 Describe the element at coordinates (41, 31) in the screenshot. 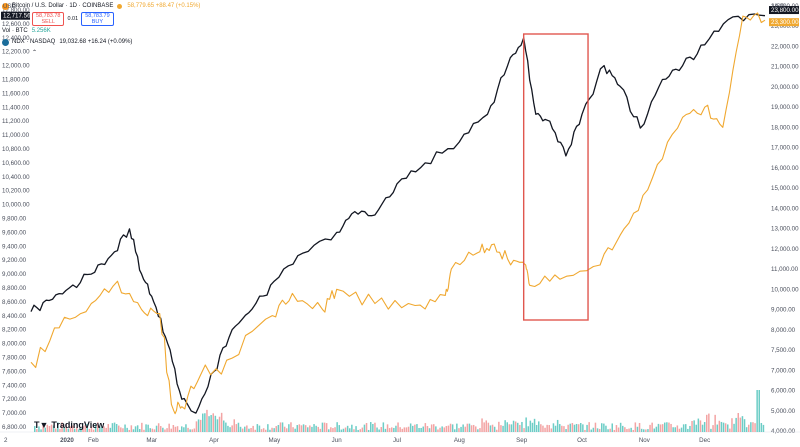

I see `volume-value: 5.256K` at that location.